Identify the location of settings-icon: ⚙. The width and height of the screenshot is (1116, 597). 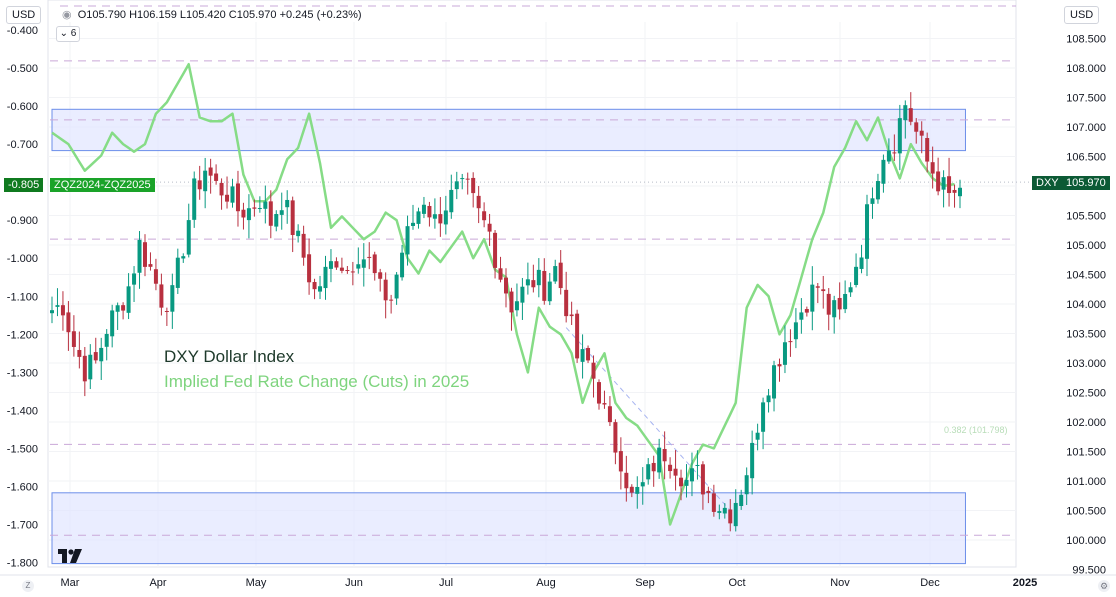
(1104, 586).